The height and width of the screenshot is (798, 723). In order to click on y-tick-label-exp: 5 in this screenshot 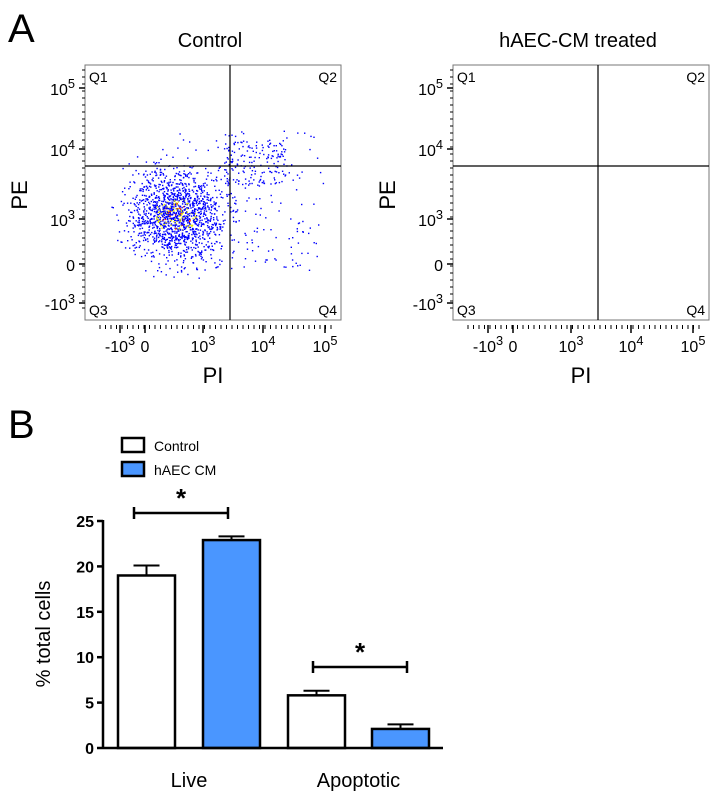, I will do `click(439, 83)`.